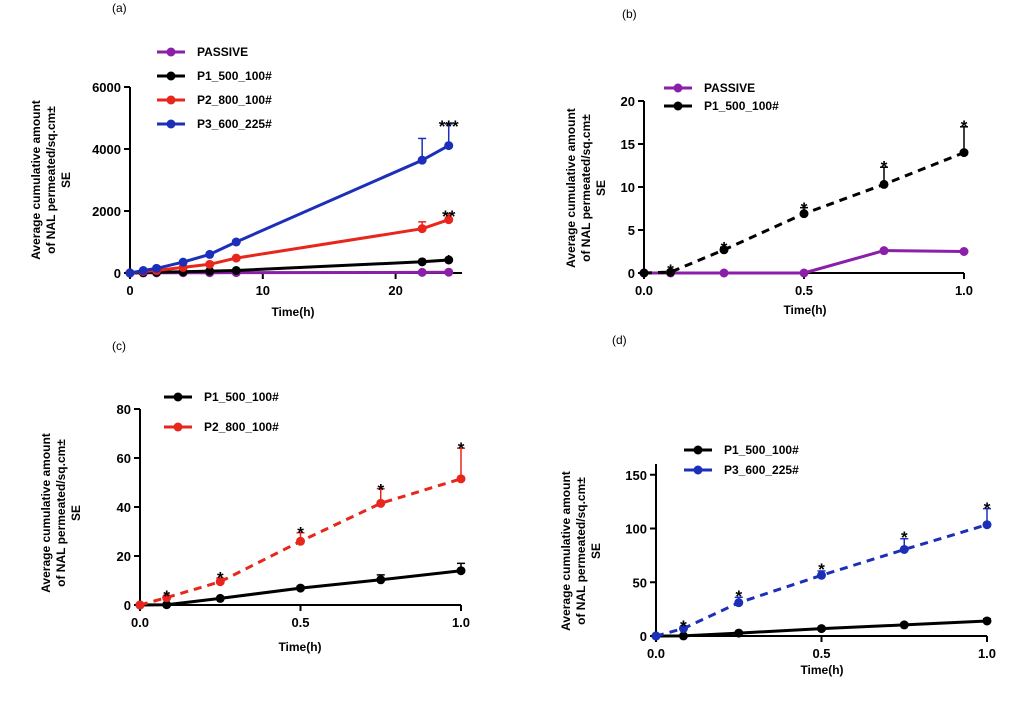 This screenshot has height=701, width=1020. Describe the element at coordinates (631, 230) in the screenshot. I see `y-tick-label: 5` at that location.